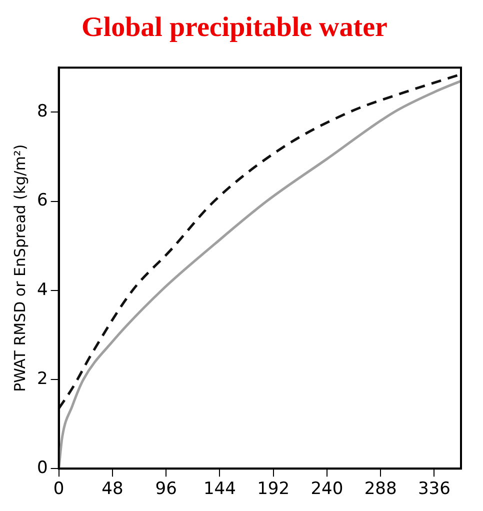 This screenshot has width=483, height=511. Describe the element at coordinates (434, 489) in the screenshot. I see `x-tick-label: 336` at that location.